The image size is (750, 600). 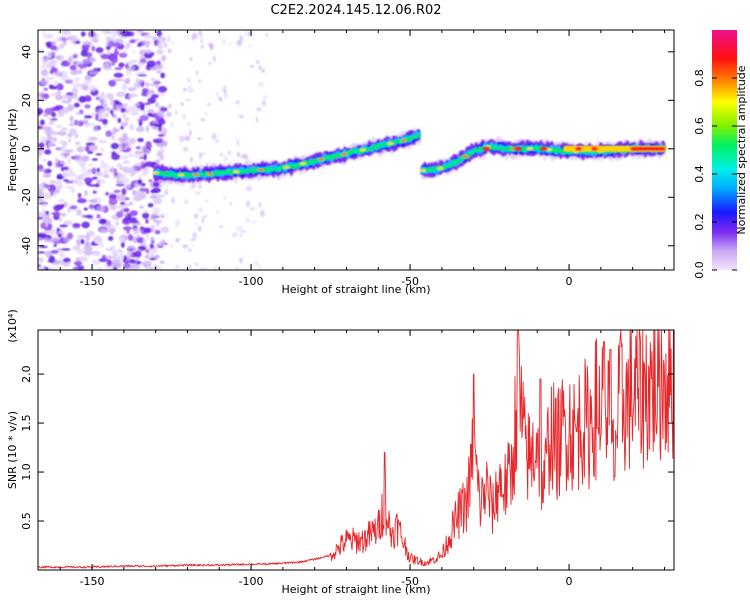 I want to click on colorbar-tick-label: 0.0, so click(x=699, y=270).